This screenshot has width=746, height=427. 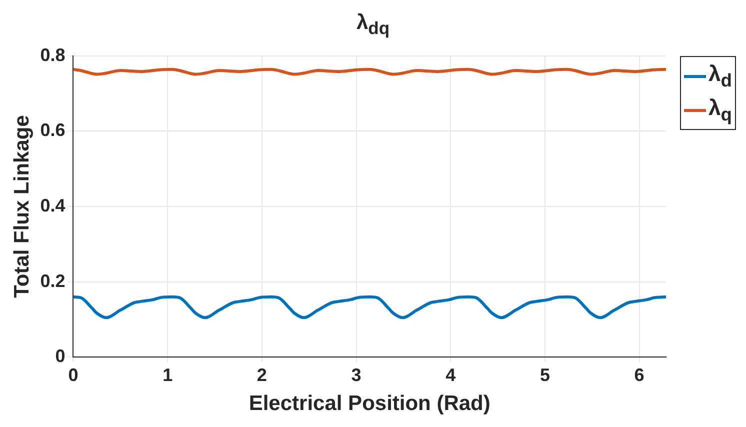 What do you see at coordinates (369, 307) in the screenshot?
I see `line-series` at bounding box center [369, 307].